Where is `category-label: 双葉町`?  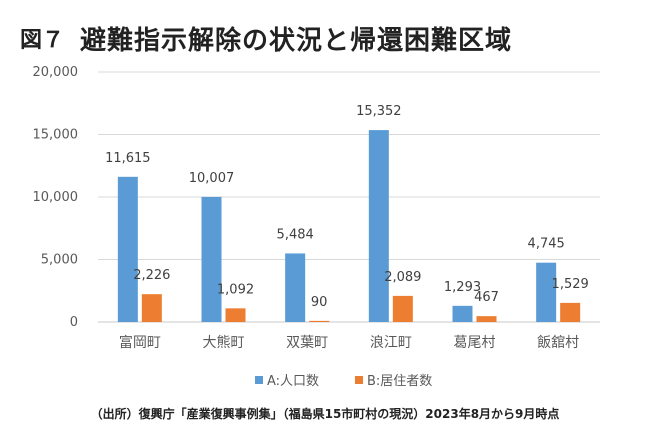 category-label: 双葉町 is located at coordinates (307, 343).